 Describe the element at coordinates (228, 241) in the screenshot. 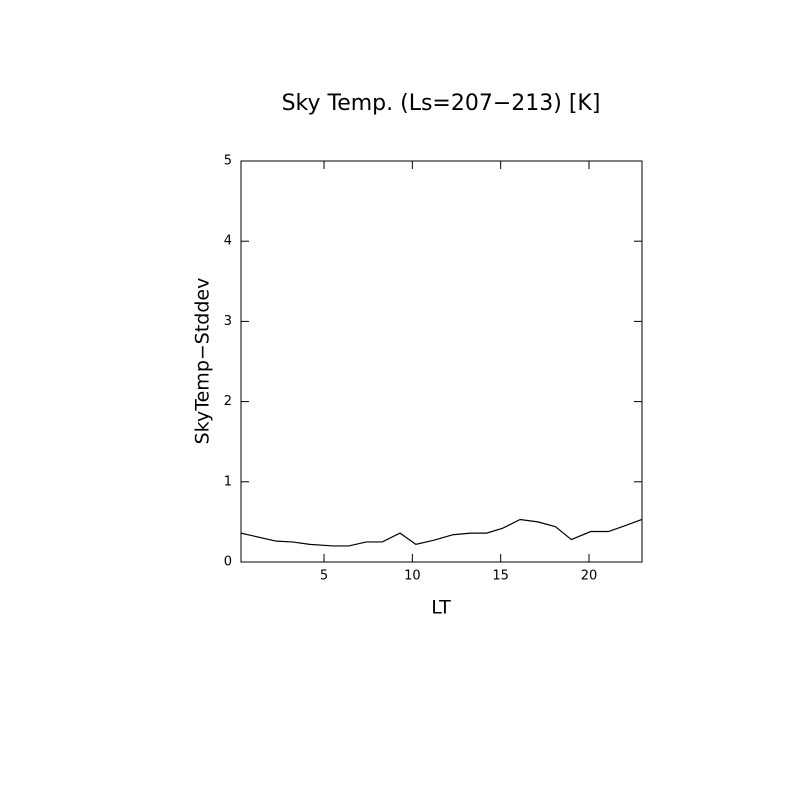

I see `y-tick-label: 4` at that location.